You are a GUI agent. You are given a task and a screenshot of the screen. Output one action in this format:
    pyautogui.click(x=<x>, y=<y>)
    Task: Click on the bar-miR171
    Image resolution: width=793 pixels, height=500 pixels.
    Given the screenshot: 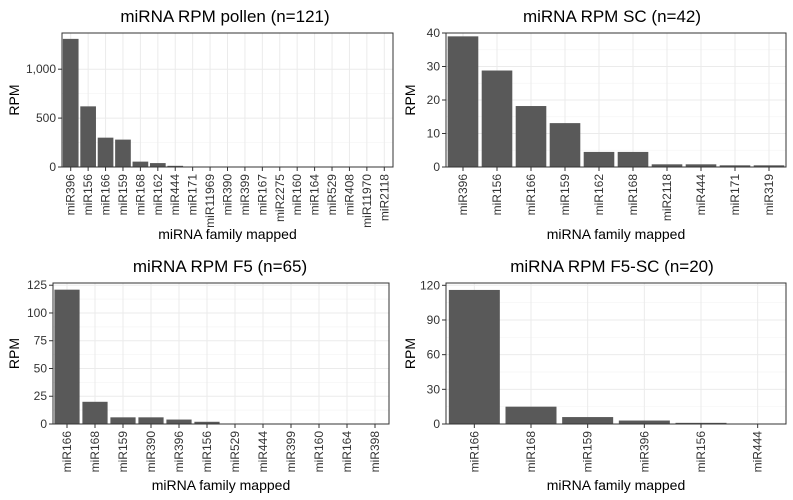 What is the action you would take?
    pyautogui.click(x=735, y=166)
    